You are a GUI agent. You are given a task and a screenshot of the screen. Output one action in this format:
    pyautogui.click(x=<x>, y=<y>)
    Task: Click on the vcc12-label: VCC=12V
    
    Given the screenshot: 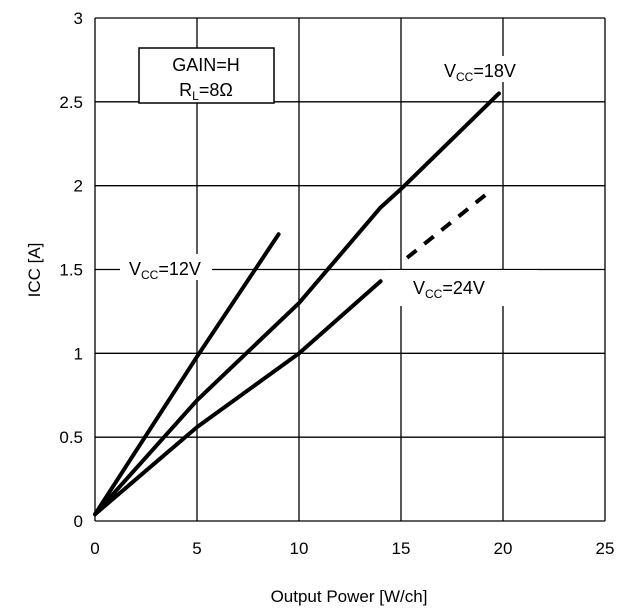 What is the action you would take?
    pyautogui.click(x=165, y=270)
    